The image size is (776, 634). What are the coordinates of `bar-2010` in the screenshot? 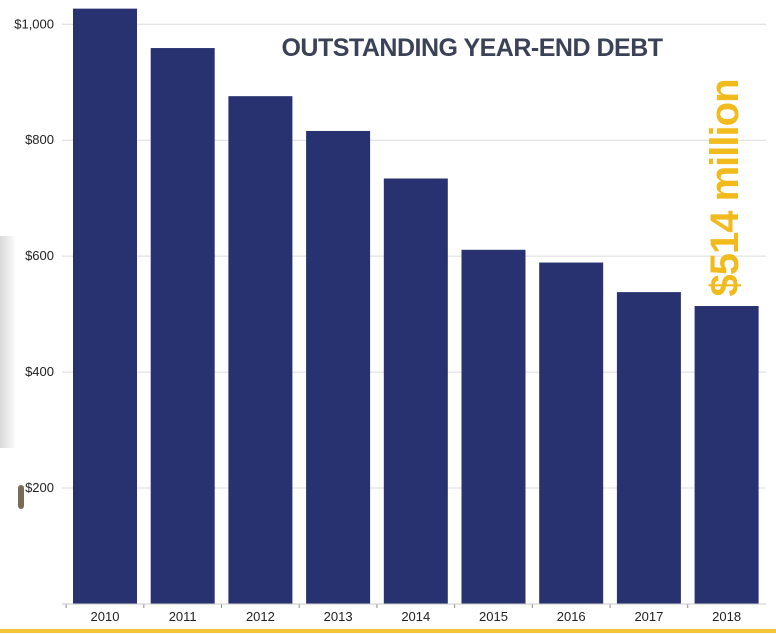 It's located at (105, 306).